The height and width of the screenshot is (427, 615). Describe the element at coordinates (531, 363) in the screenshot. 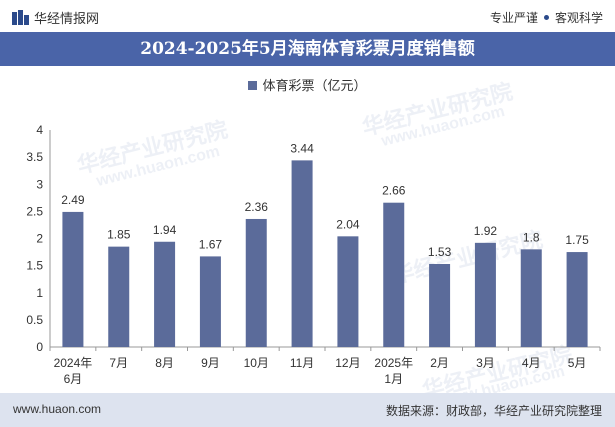

I see `x-tick-label: 4月` at that location.